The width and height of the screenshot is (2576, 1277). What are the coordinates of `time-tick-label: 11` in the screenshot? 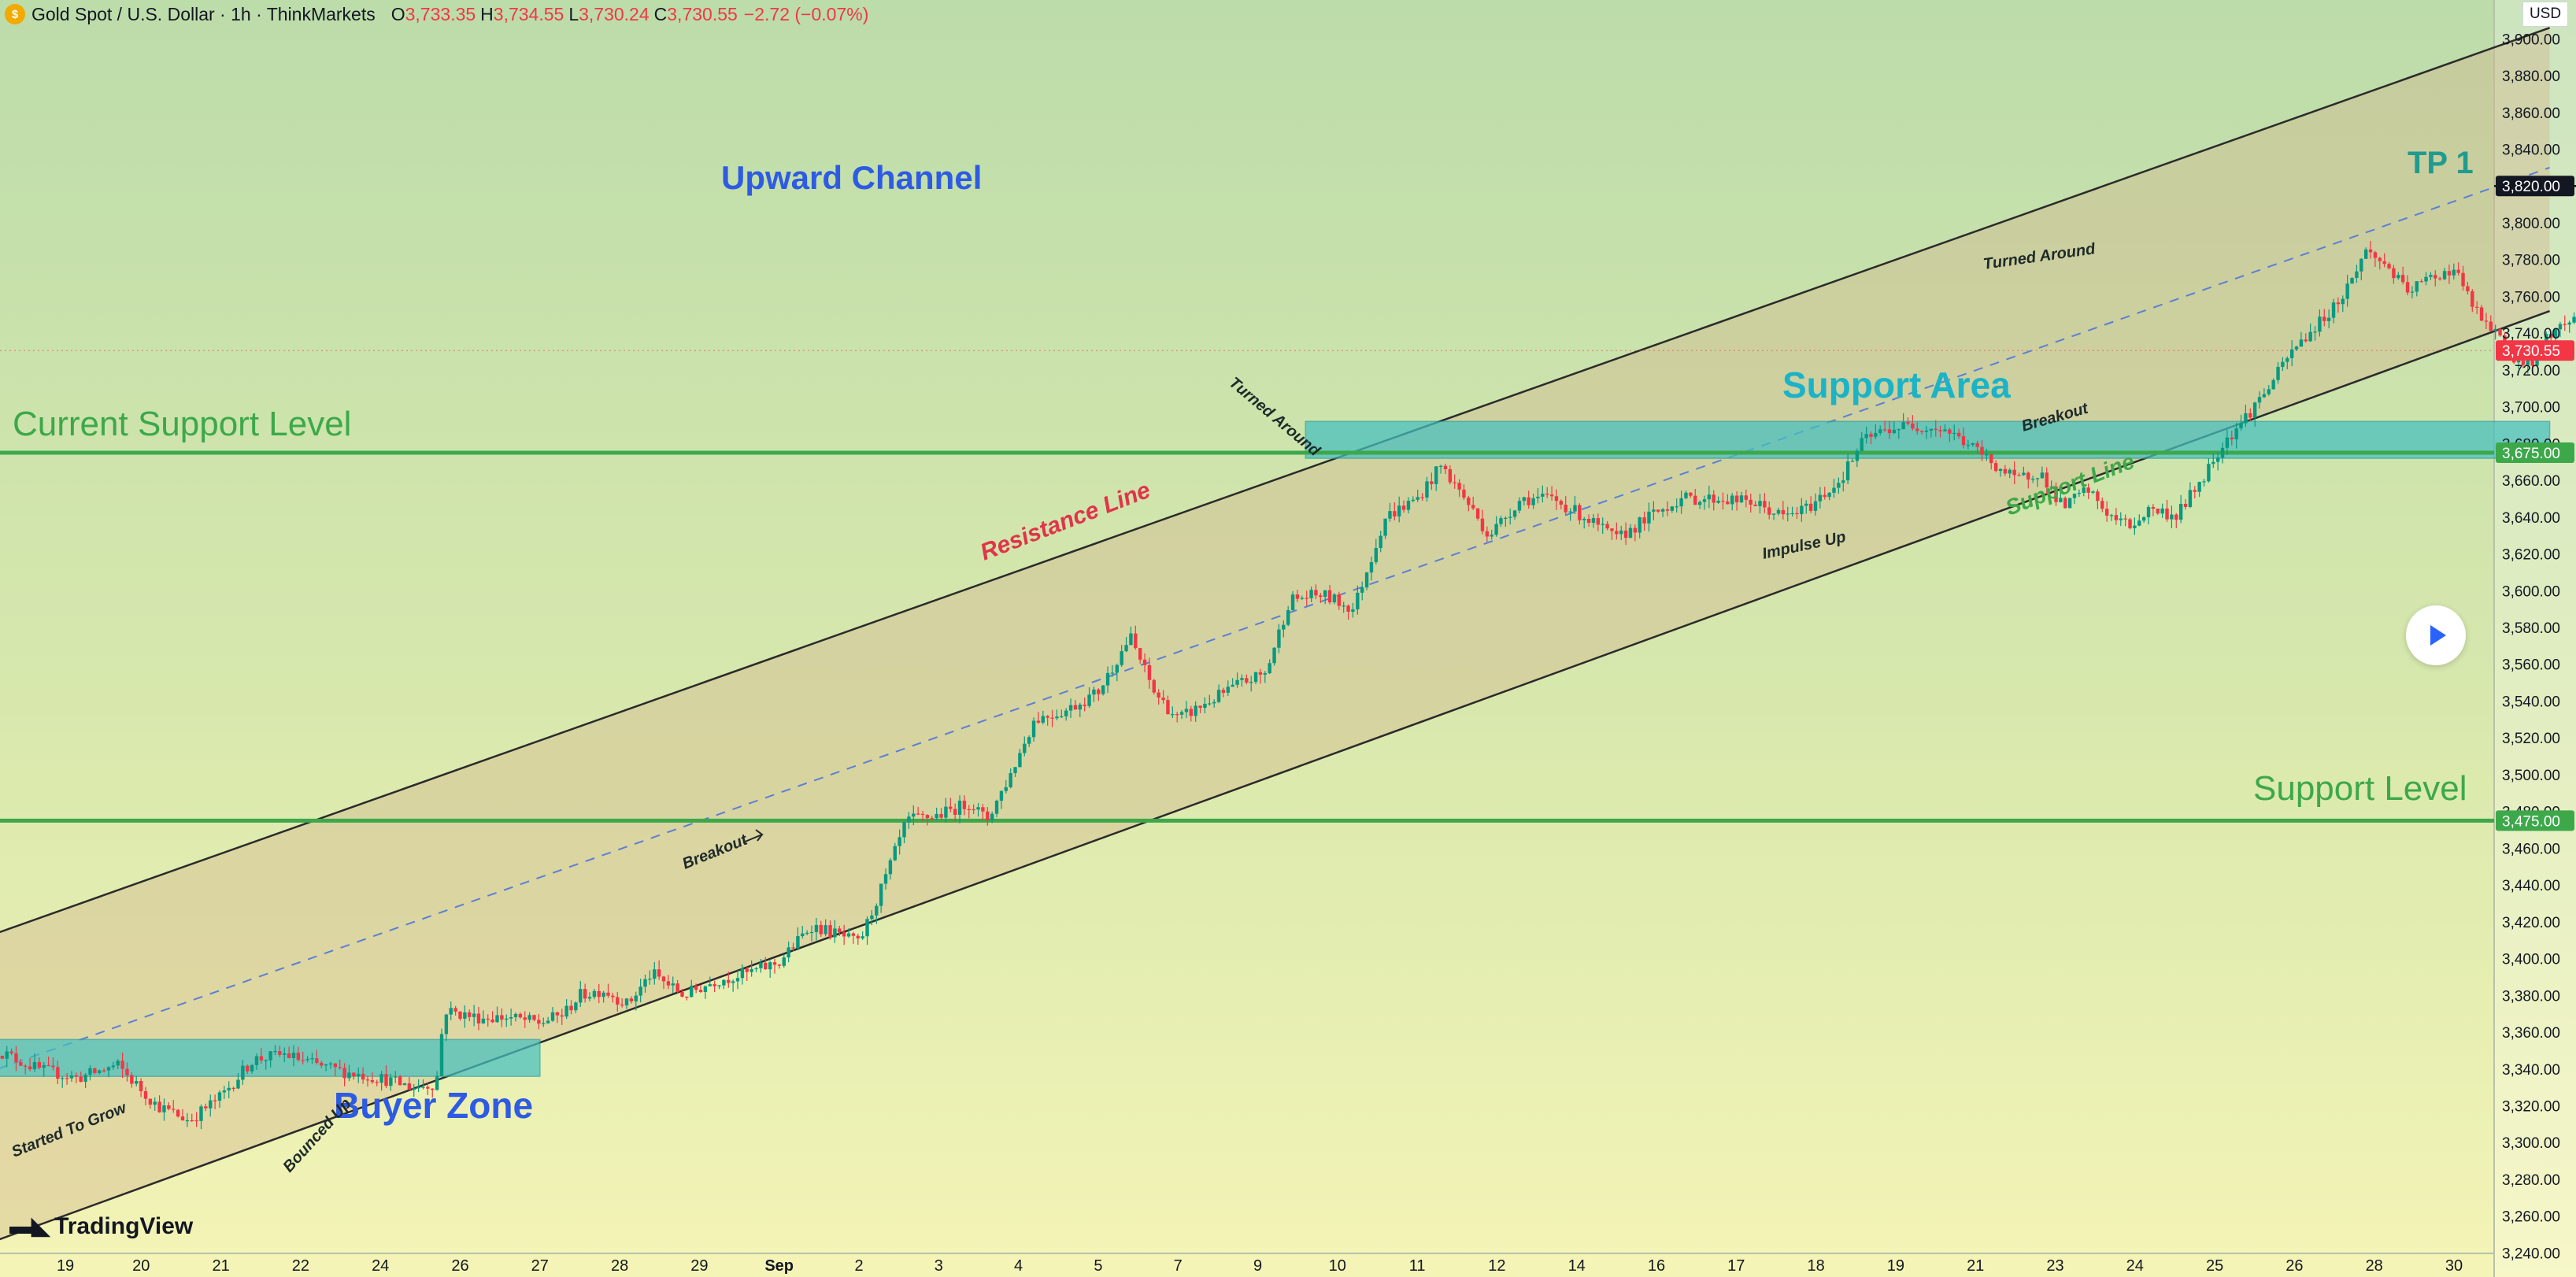 It's located at (1417, 1266).